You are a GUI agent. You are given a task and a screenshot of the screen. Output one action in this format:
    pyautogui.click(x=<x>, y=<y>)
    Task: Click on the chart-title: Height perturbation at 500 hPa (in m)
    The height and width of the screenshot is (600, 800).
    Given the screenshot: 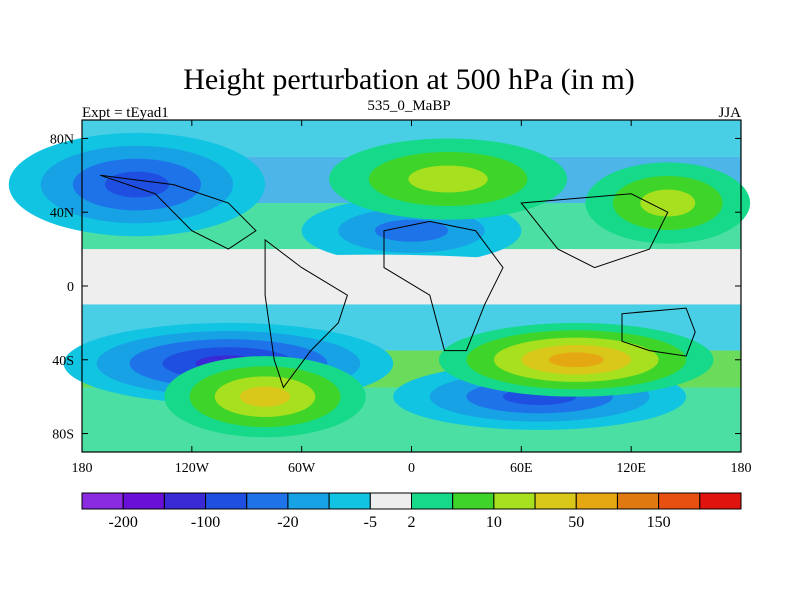 What is the action you would take?
    pyautogui.click(x=409, y=79)
    